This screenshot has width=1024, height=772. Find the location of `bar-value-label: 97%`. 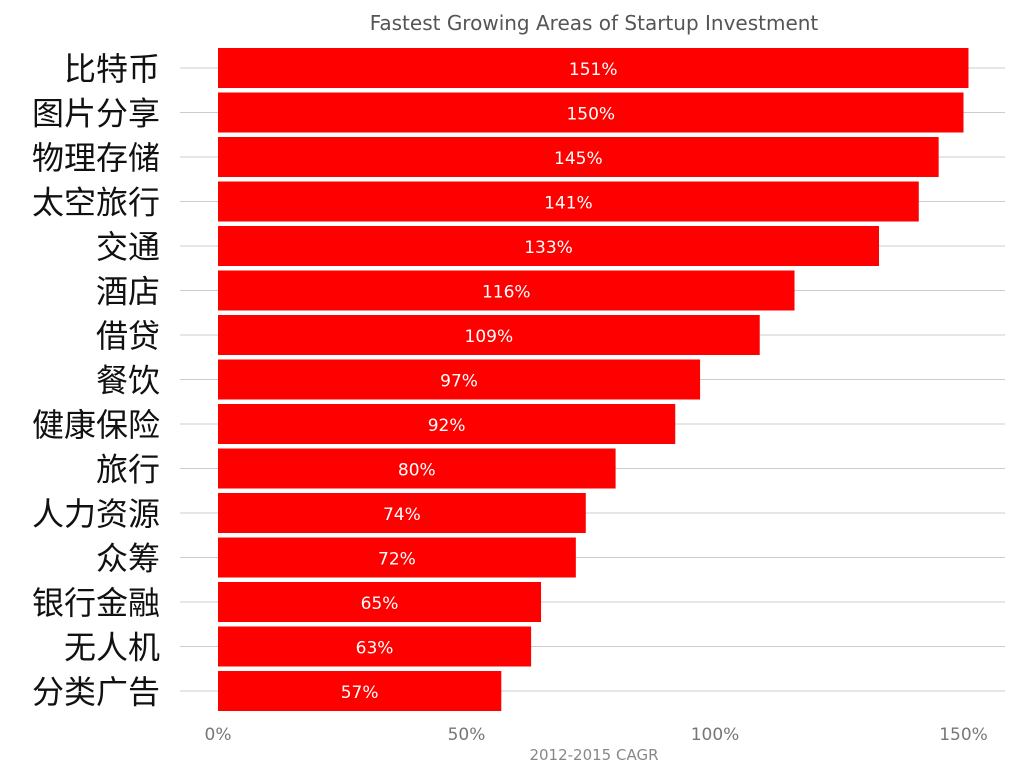

bar-value-label: 97% is located at coordinates (459, 382).